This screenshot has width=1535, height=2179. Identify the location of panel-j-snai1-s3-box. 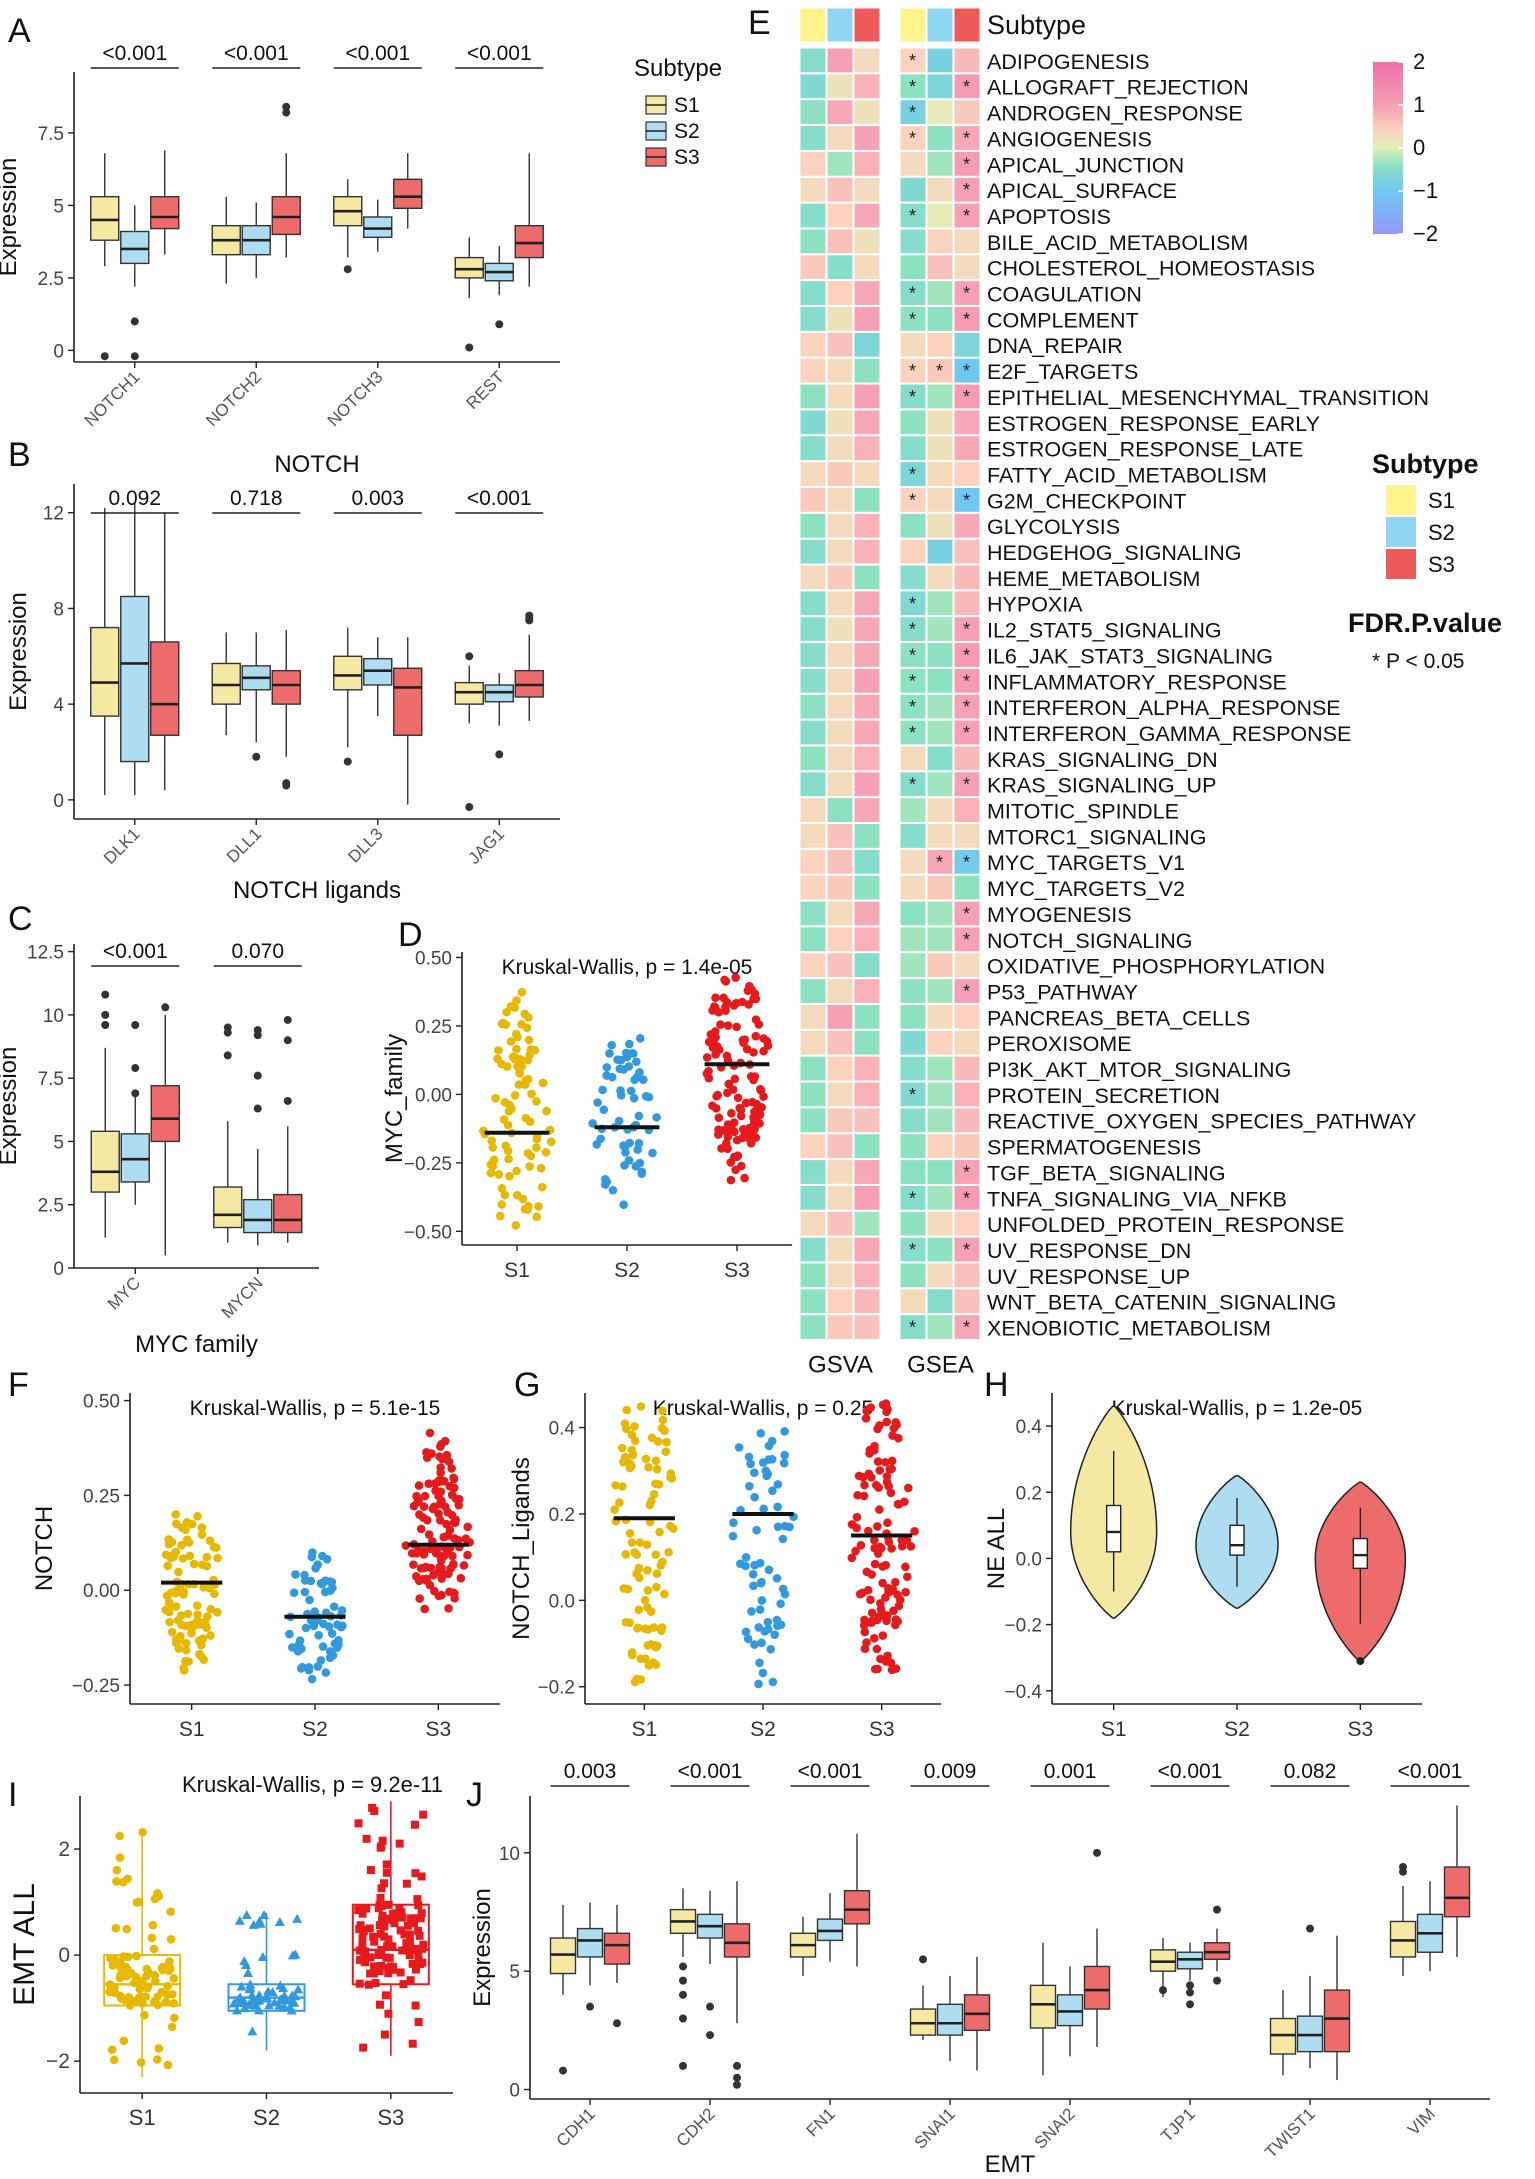
(977, 2013).